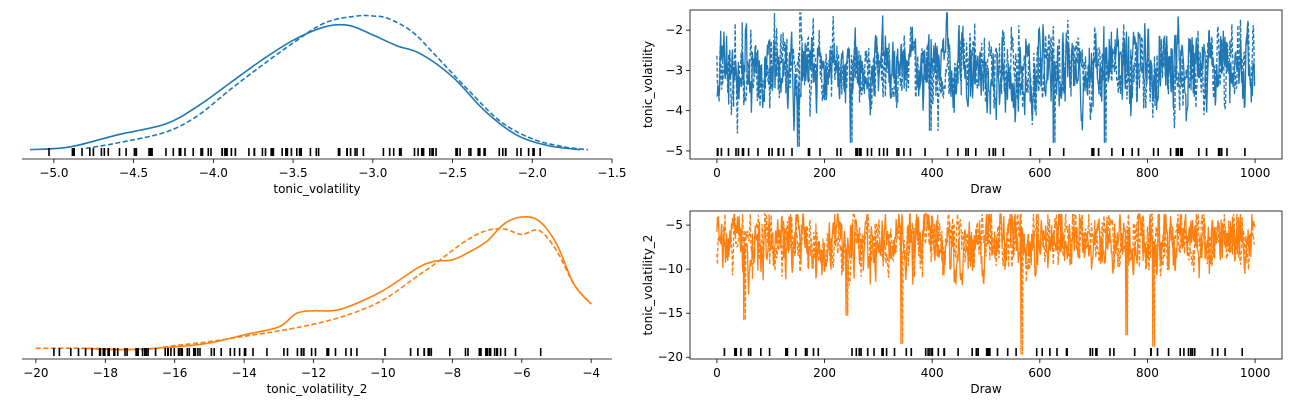  What do you see at coordinates (452, 173) in the screenshot?
I see `x-tick-label: −2.5` at bounding box center [452, 173].